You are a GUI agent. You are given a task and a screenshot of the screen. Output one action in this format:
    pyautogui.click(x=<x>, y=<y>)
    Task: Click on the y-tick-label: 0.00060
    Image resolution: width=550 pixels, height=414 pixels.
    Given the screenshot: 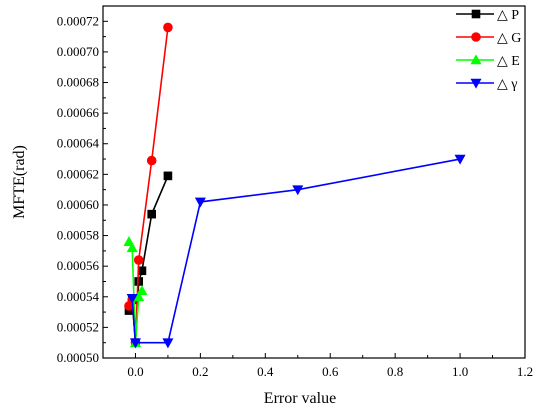 What is the action you would take?
    pyautogui.click(x=78, y=204)
    